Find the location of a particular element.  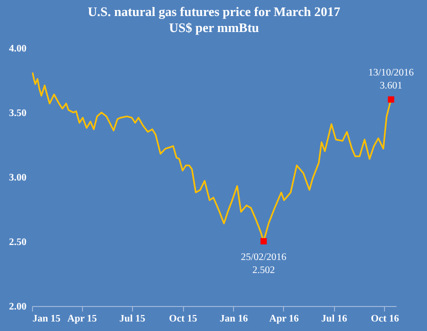

x-tick-label: Oct 15 is located at coordinates (183, 319).